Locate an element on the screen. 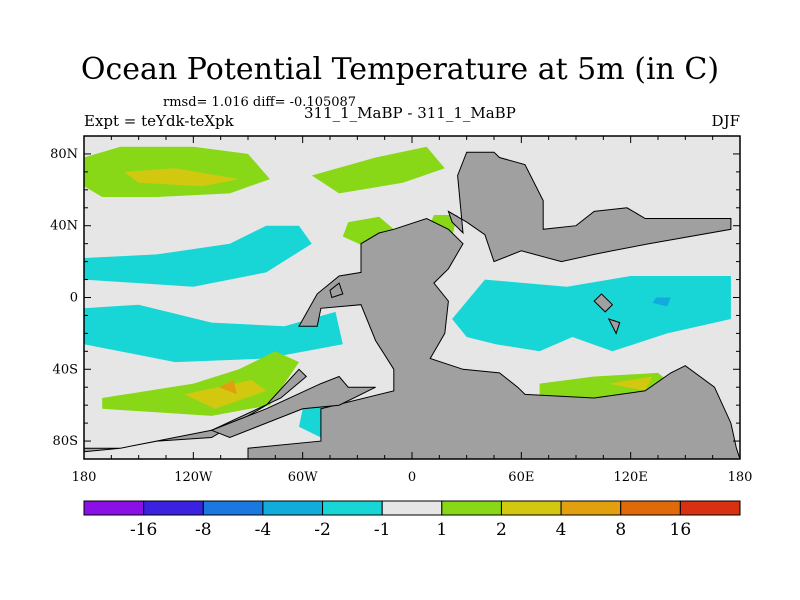  x-tick-label: 0 is located at coordinates (412, 477).